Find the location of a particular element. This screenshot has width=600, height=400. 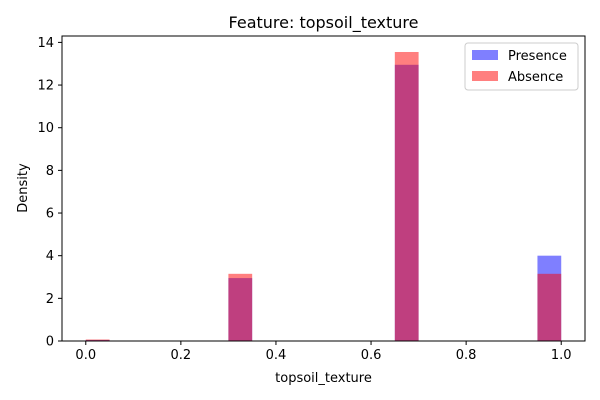

y-tick-label-0: 0 is located at coordinates (50, 342).